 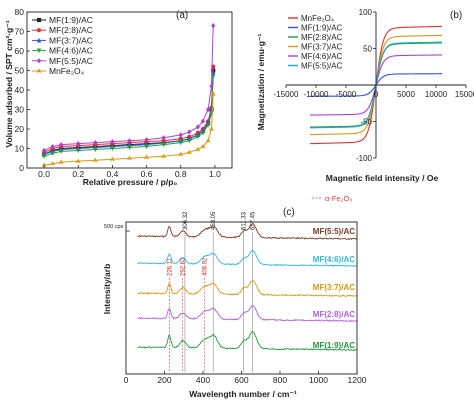 I want to click on series-mf-4-6-ac-line, so click(x=128, y=116).